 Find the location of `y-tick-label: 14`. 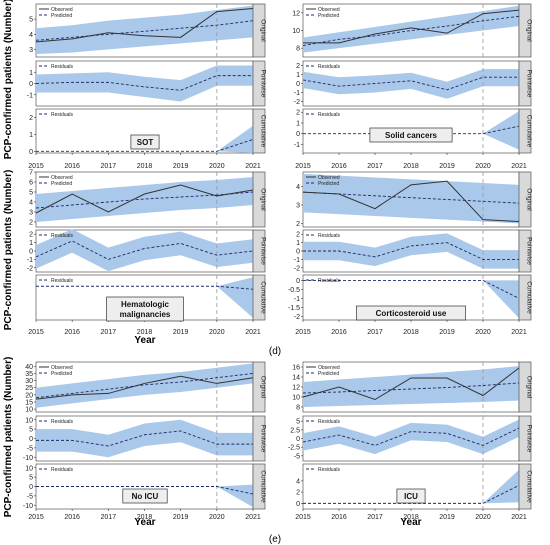

y-tick-label: 14 is located at coordinates (296, 378).